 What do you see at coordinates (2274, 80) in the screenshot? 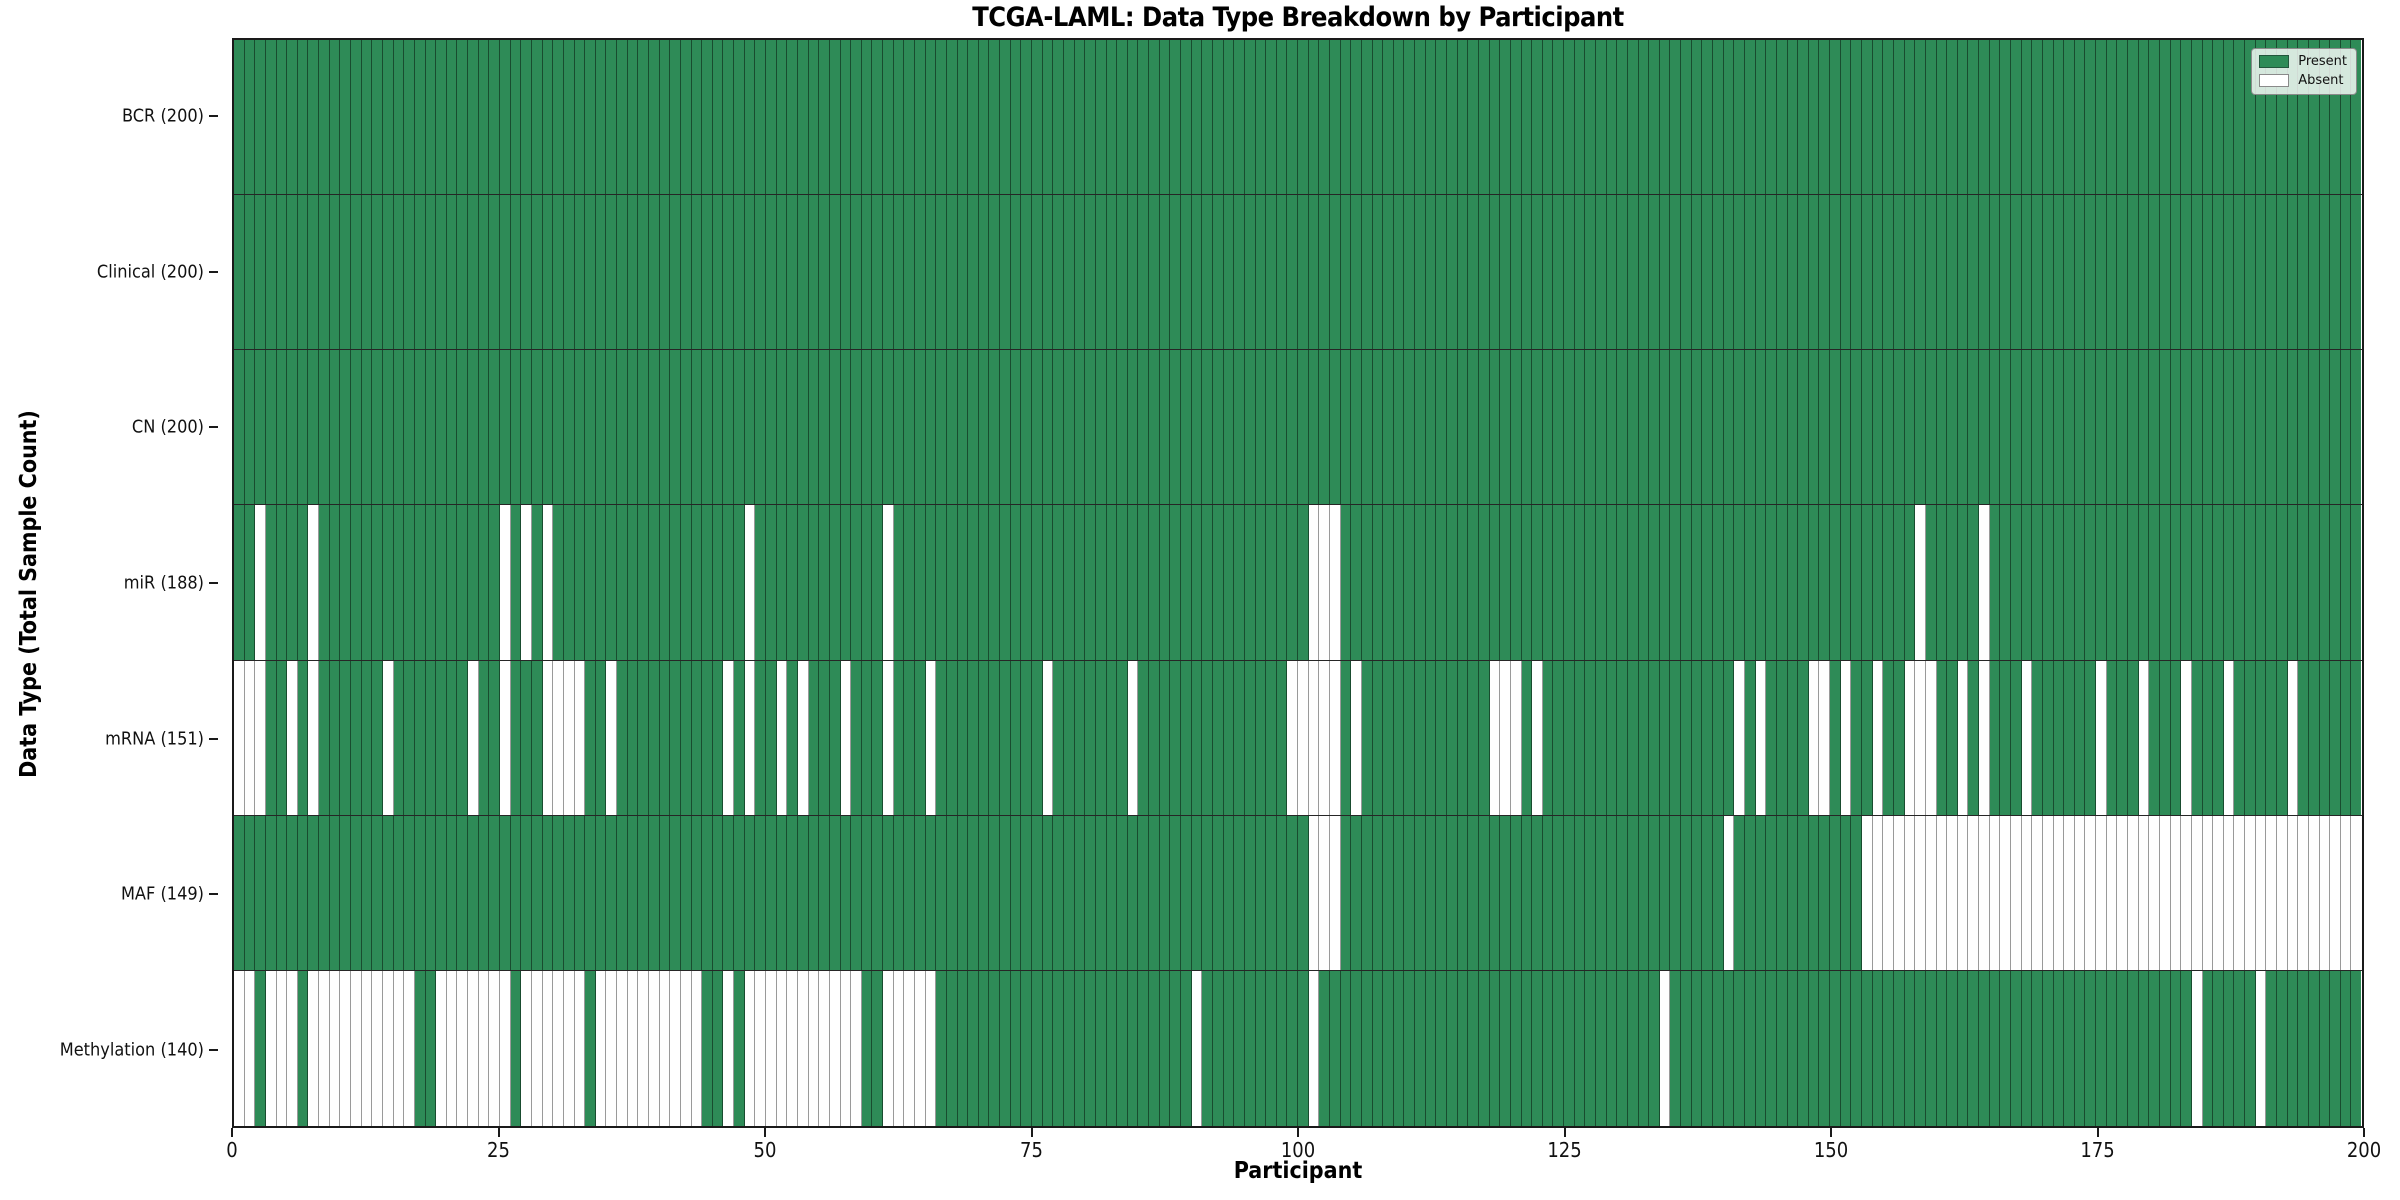
I see `absent-swatch-icon` at bounding box center [2274, 80].